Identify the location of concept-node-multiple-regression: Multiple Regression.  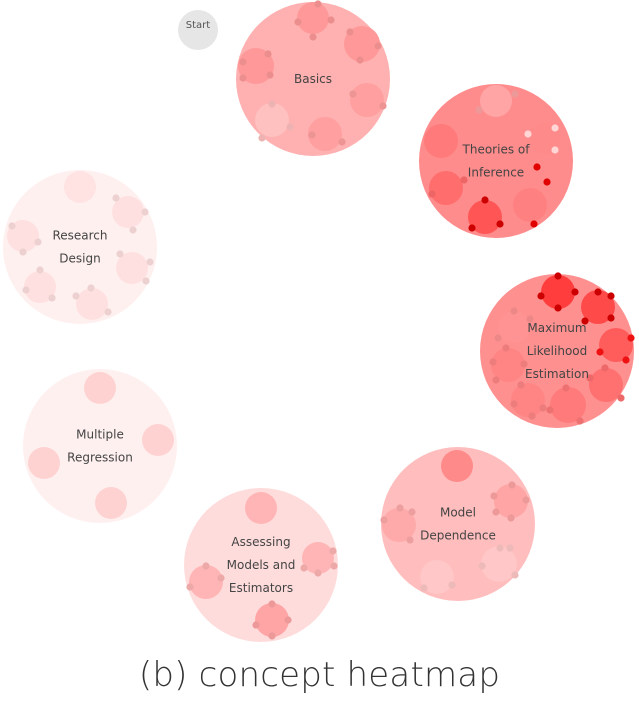
(100, 446).